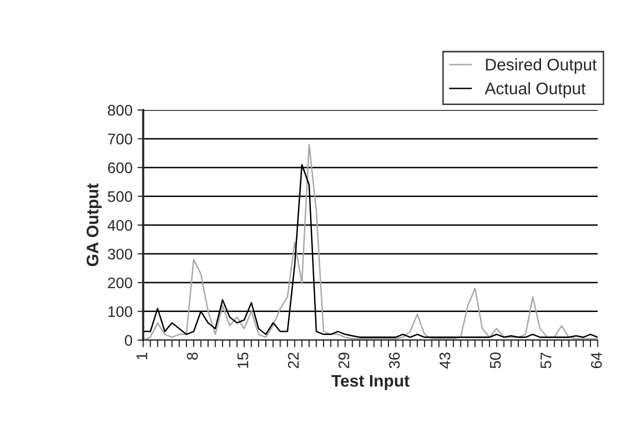  Describe the element at coordinates (444, 360) in the screenshot. I see `x-tick-label: 43` at that location.